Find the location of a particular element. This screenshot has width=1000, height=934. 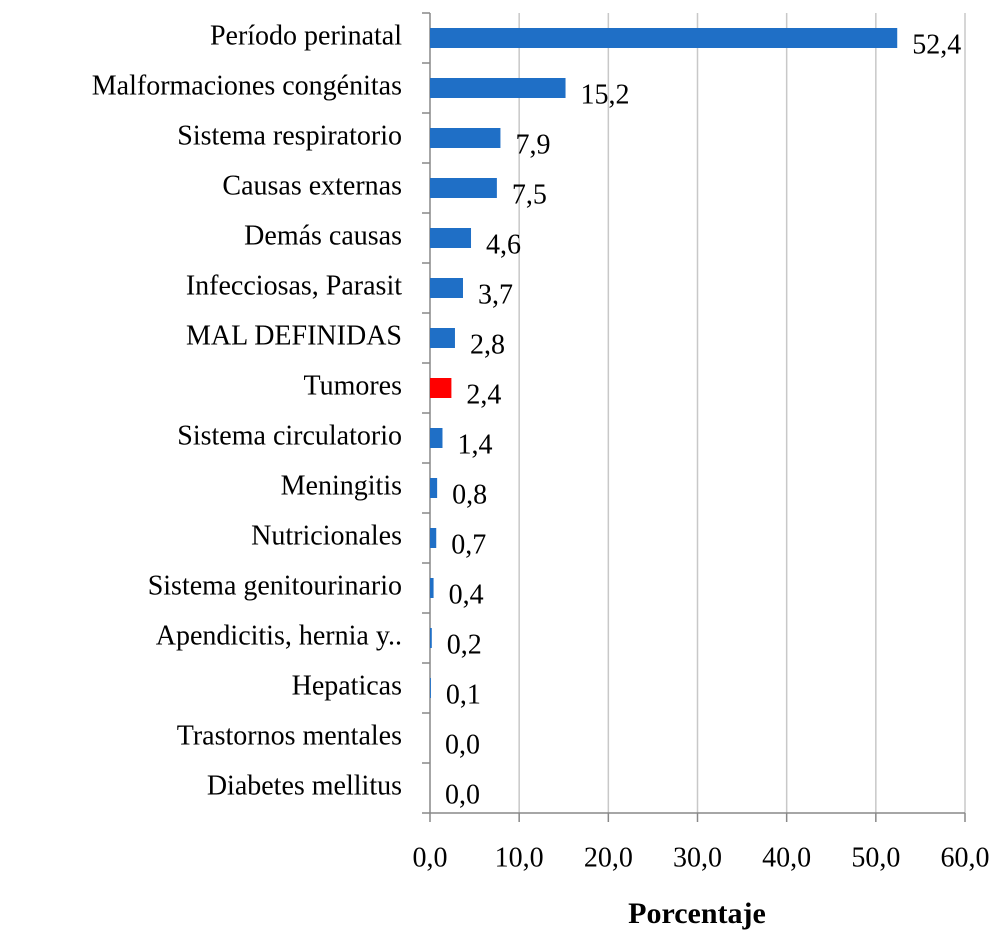

x-tick-label: 0,0 is located at coordinates (430, 857).